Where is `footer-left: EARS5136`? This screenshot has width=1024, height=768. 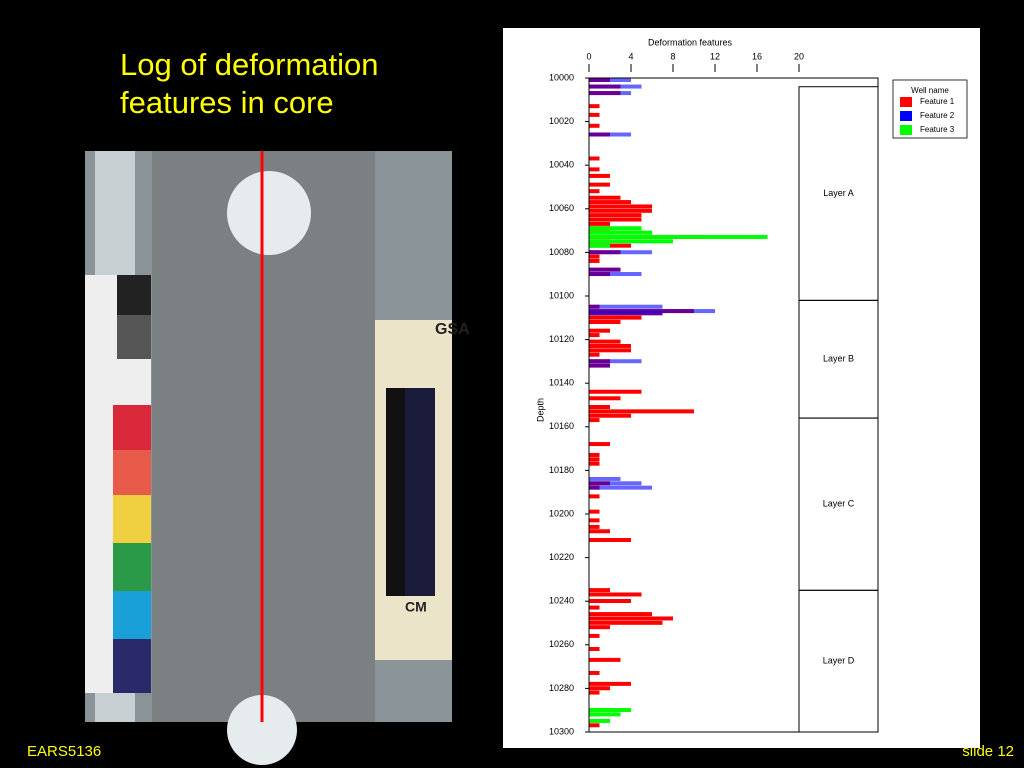
footer-left: EARS5136 is located at coordinates (64, 751).